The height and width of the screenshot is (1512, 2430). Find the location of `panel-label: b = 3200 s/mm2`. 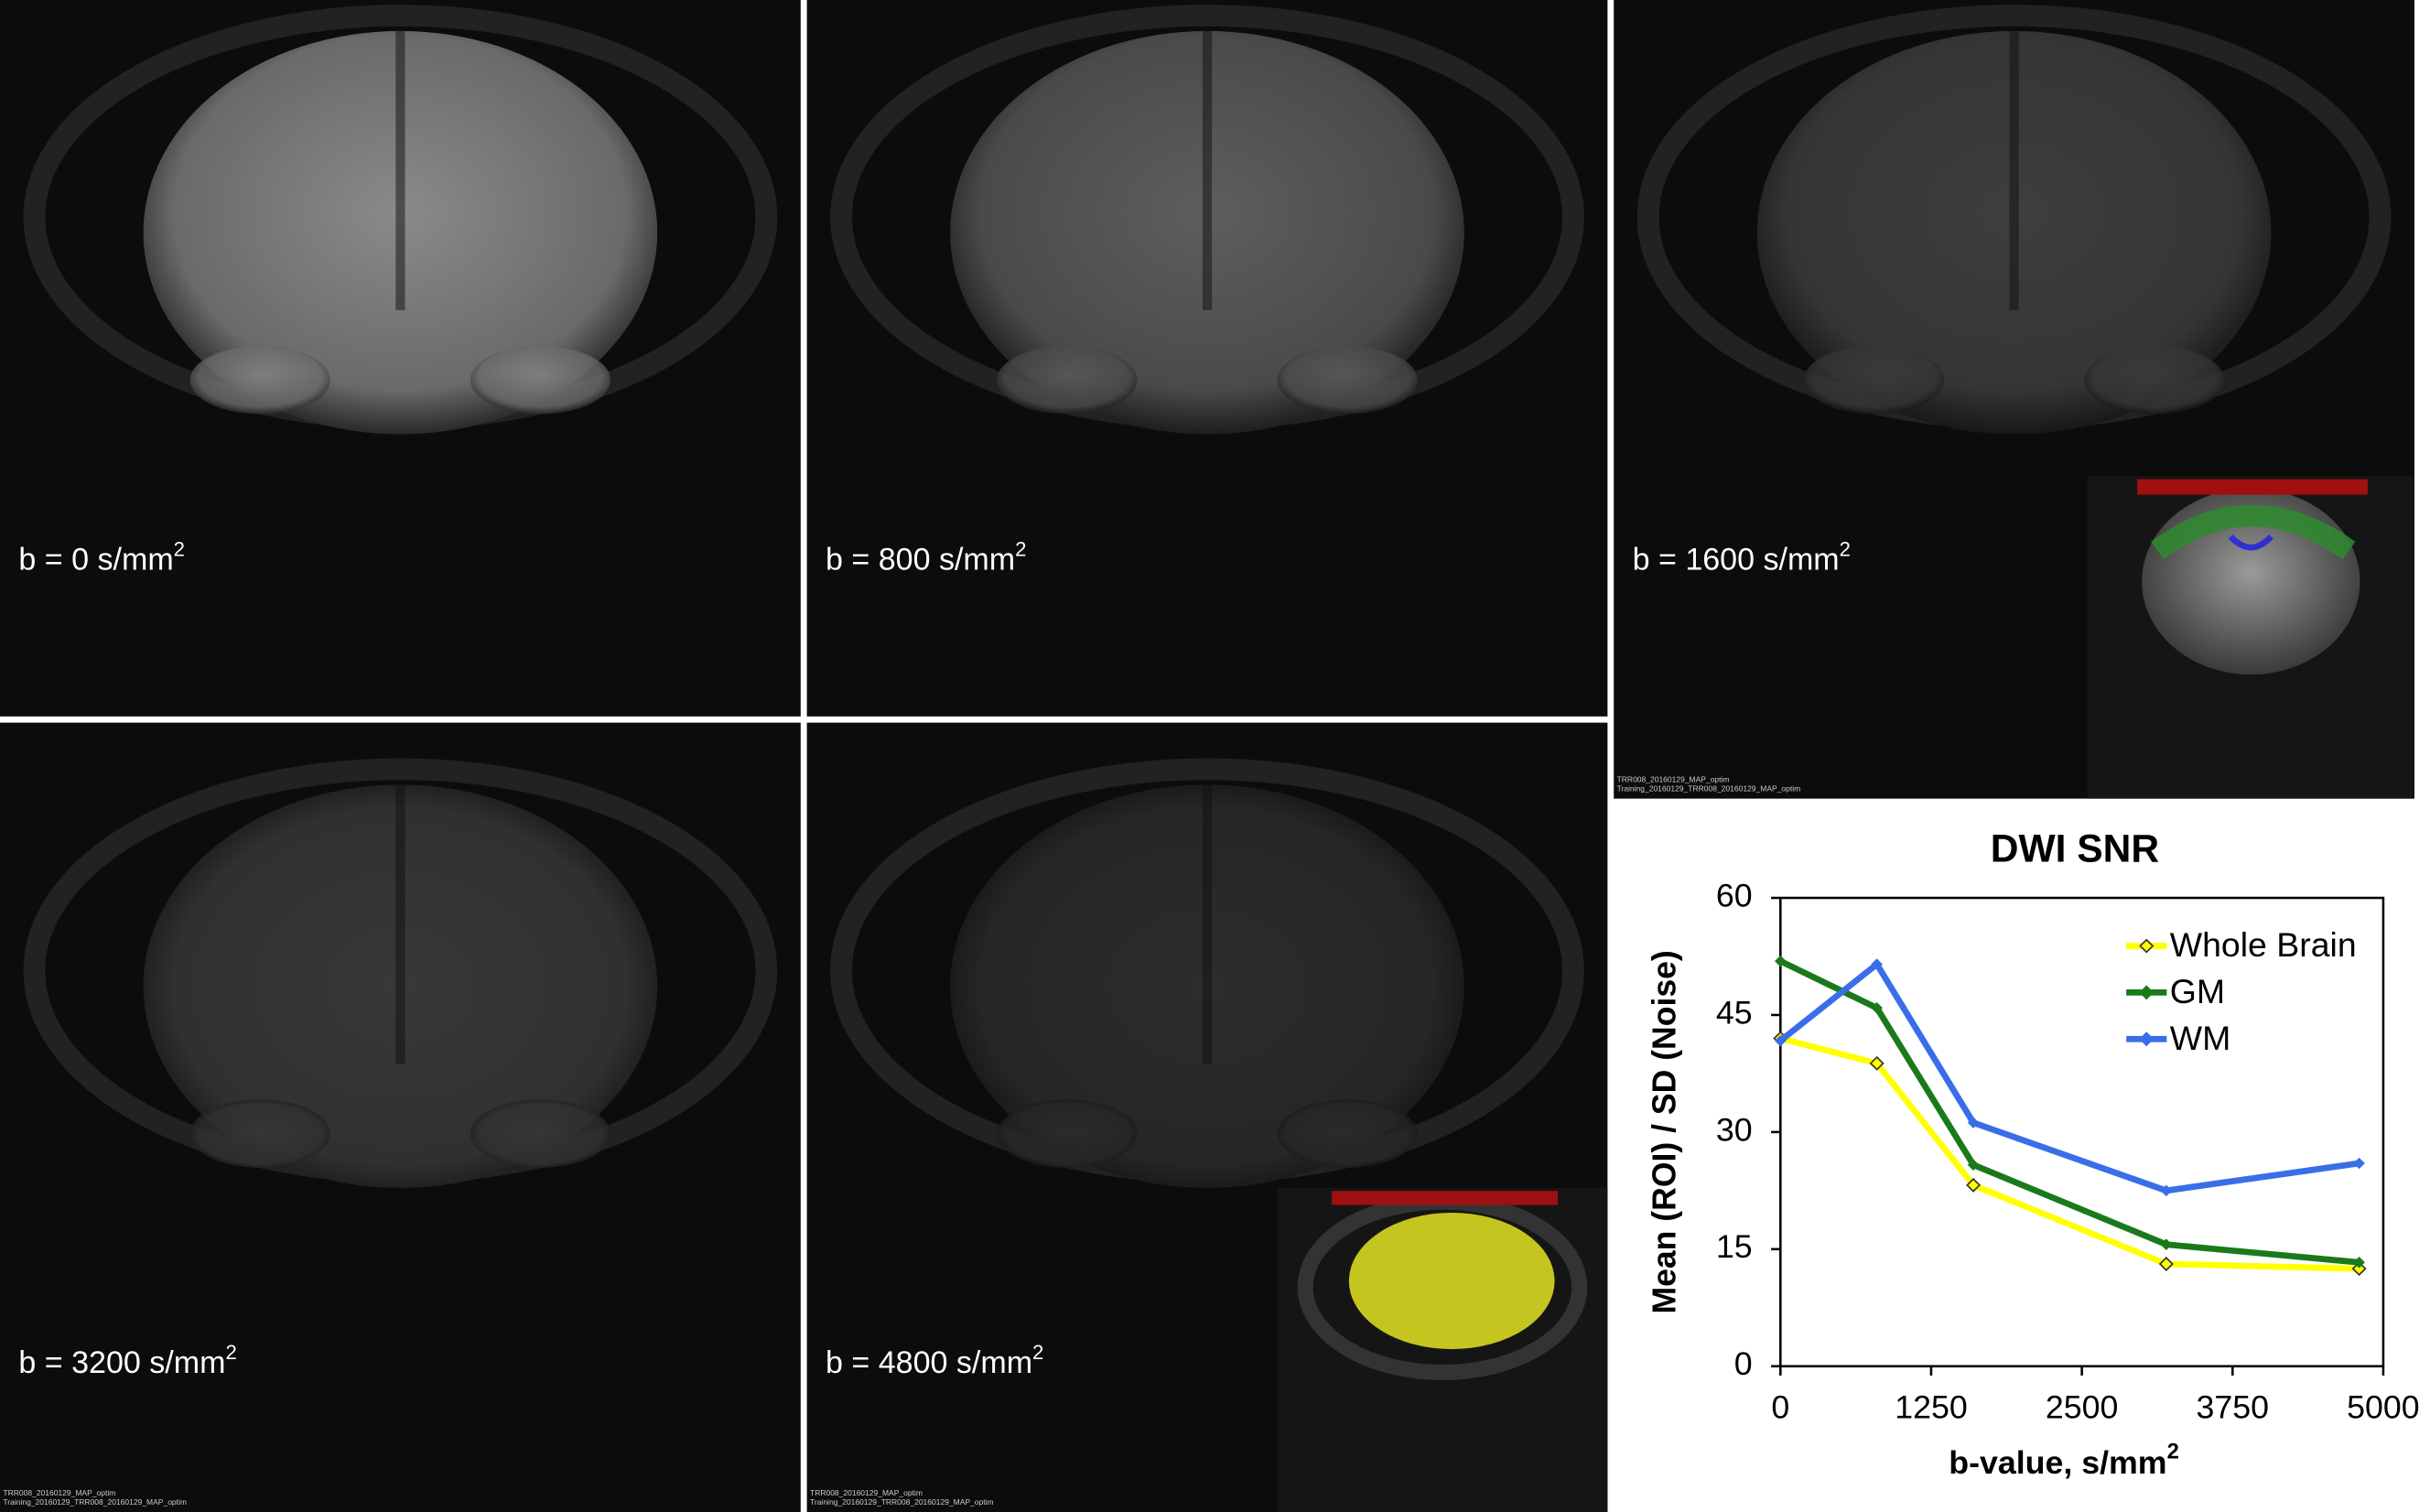

panel-label: b = 3200 s/mm2 is located at coordinates (127, 1360).